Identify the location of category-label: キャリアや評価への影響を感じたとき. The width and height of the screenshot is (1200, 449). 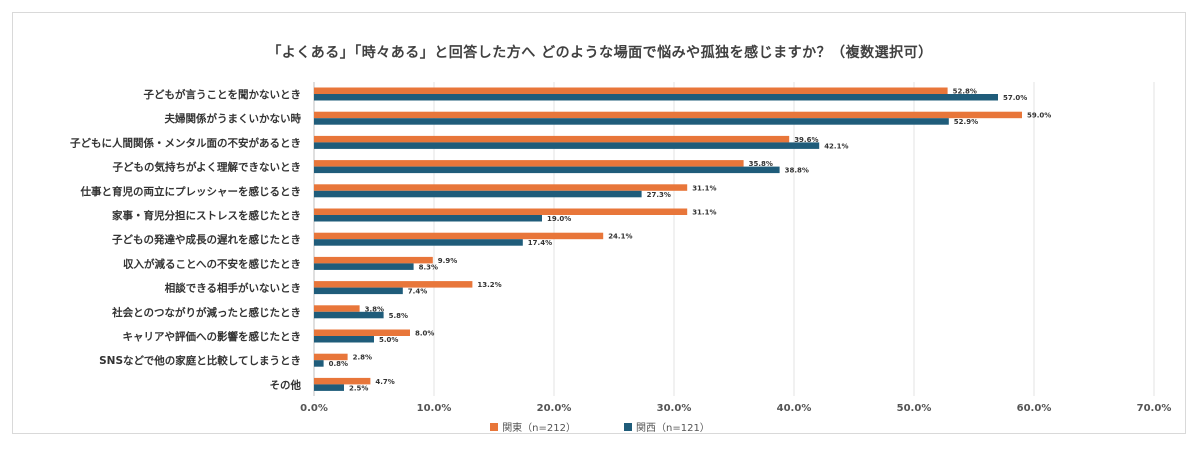
(212, 336).